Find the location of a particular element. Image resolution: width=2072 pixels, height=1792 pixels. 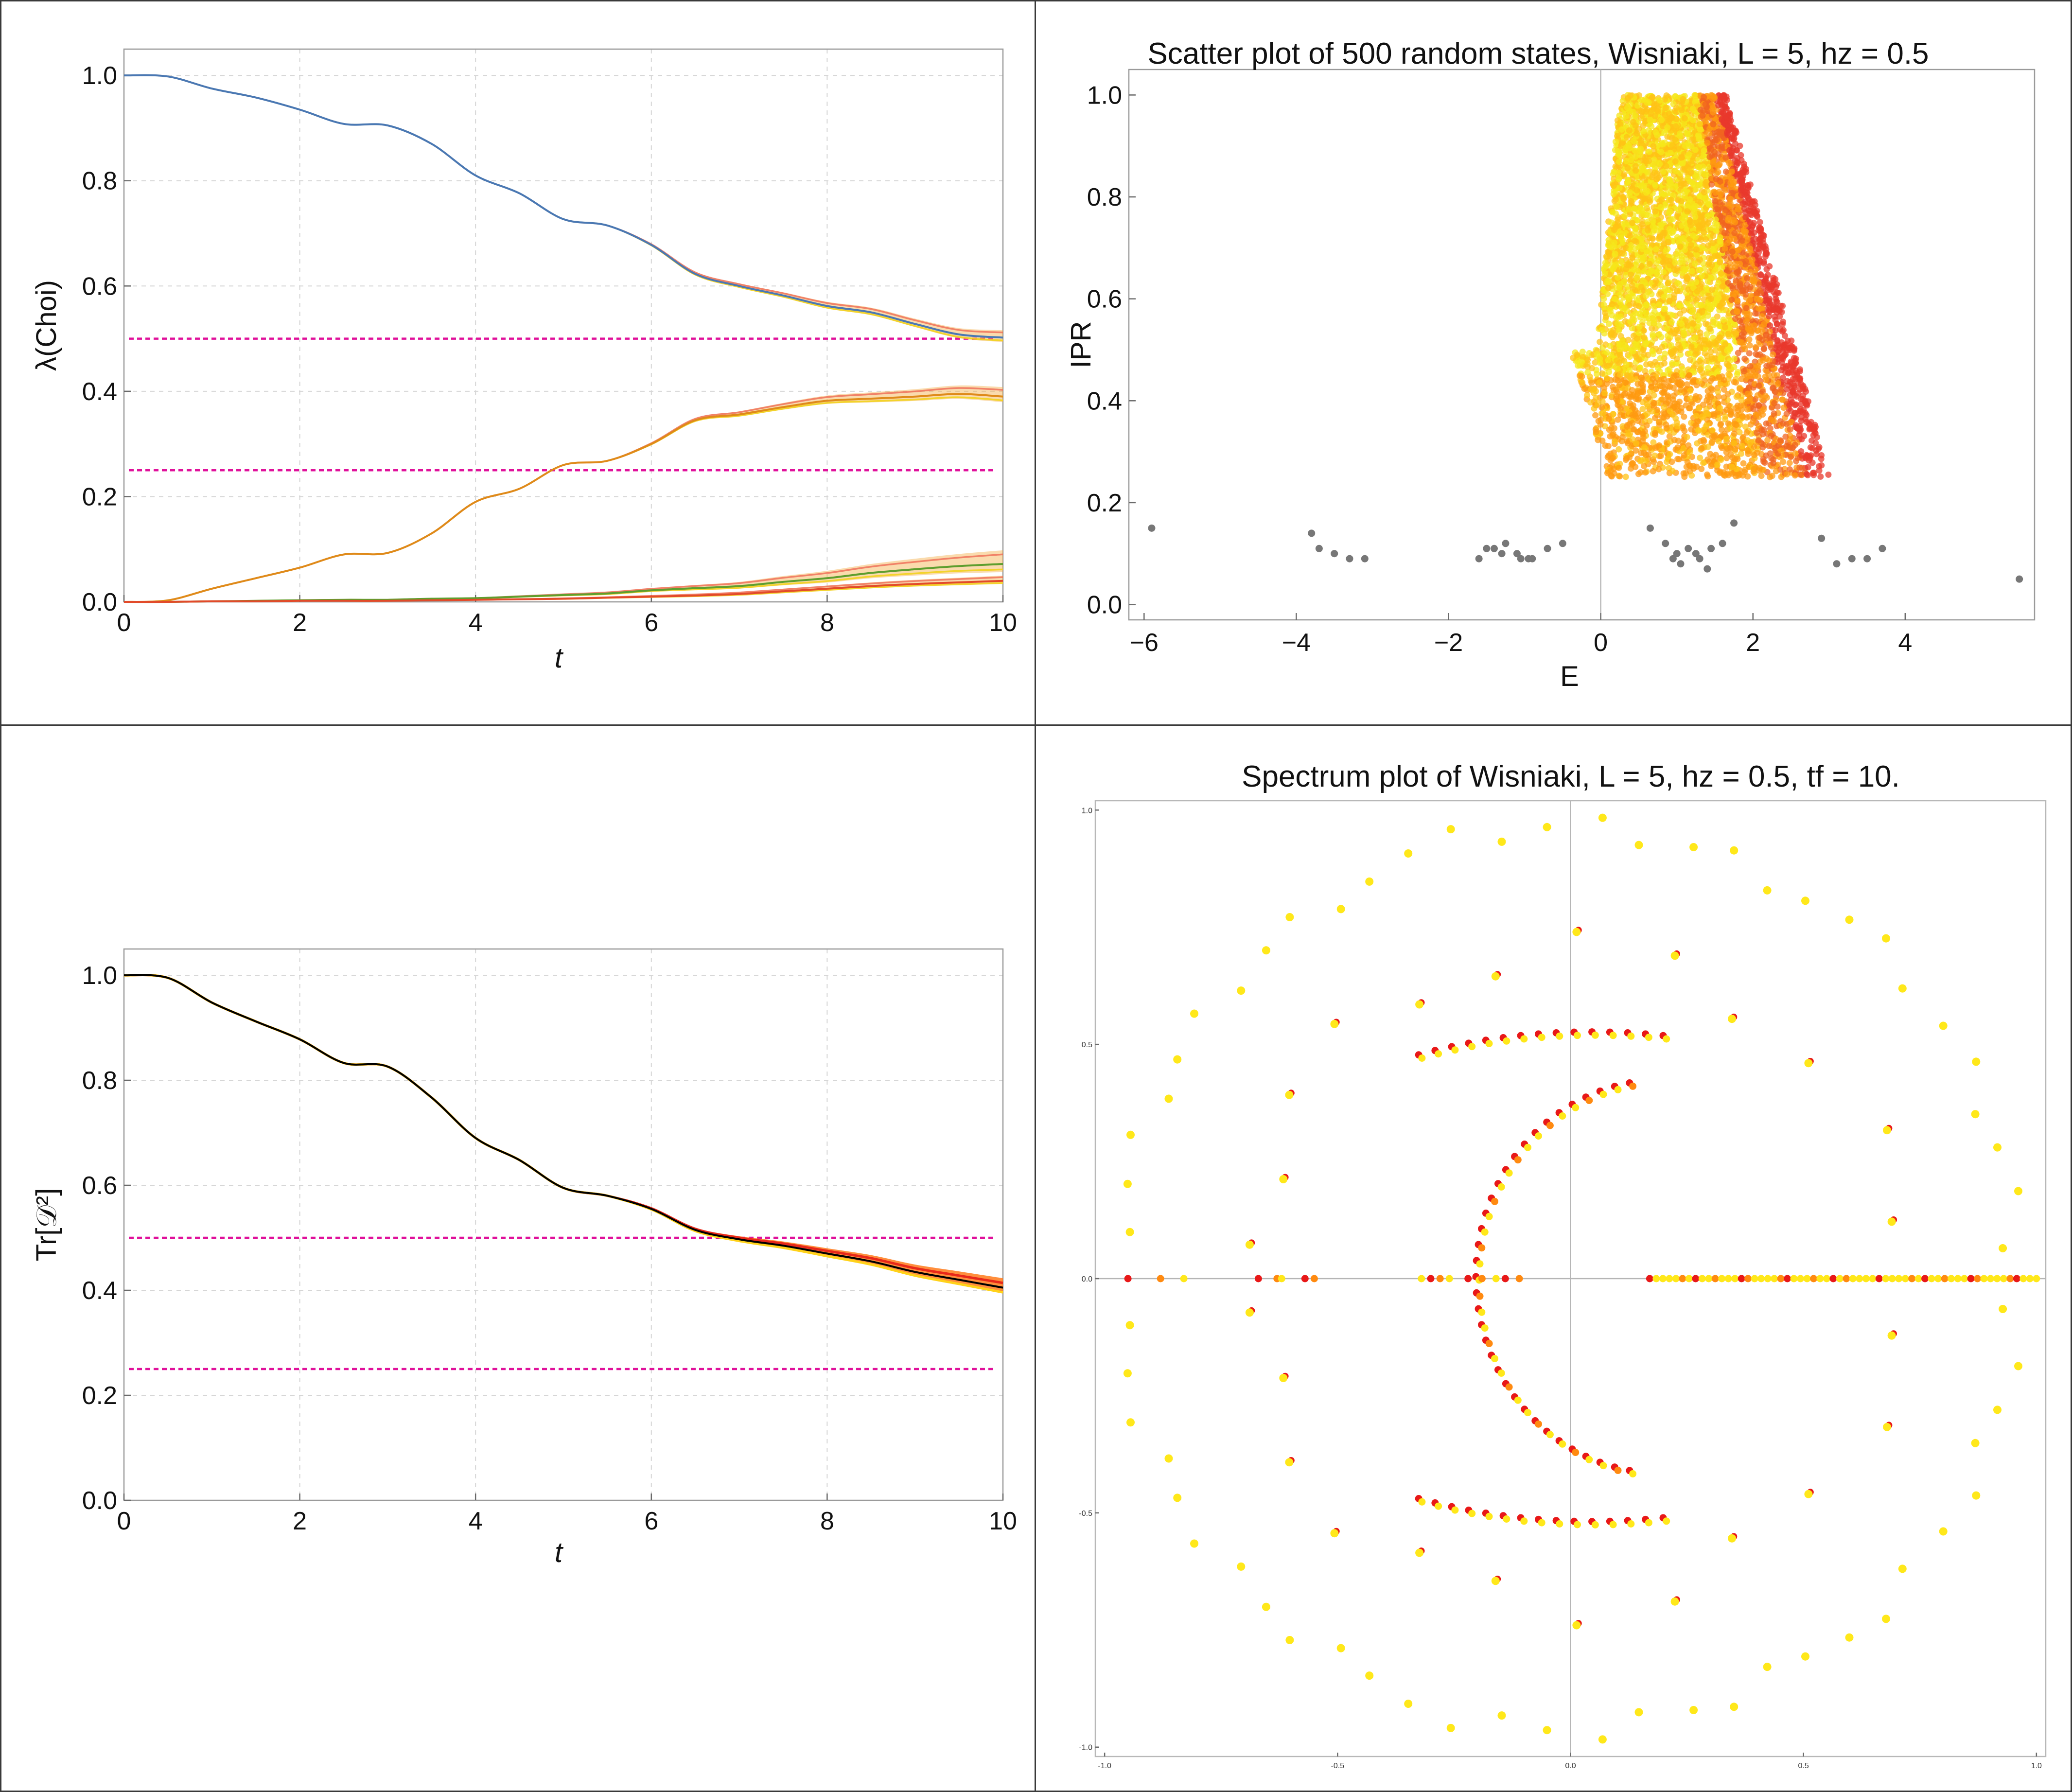

series-line is located at coordinates (563, 498).